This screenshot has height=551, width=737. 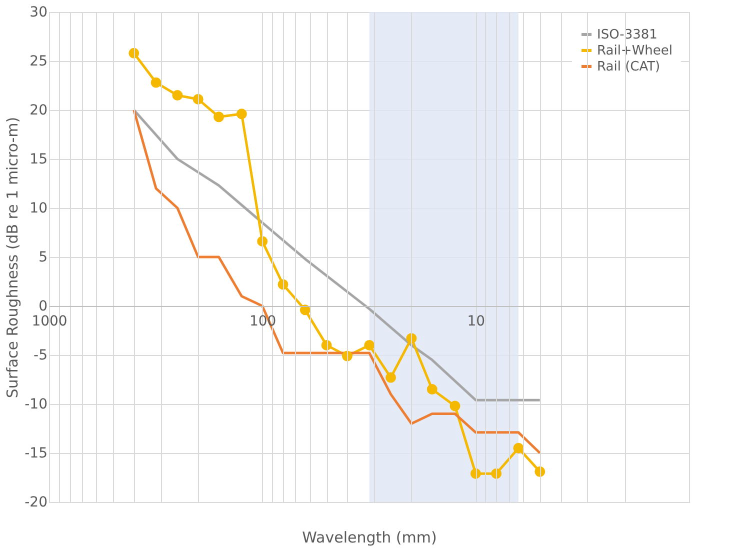 I want to click on y-tick-label: 5, so click(x=43, y=258).